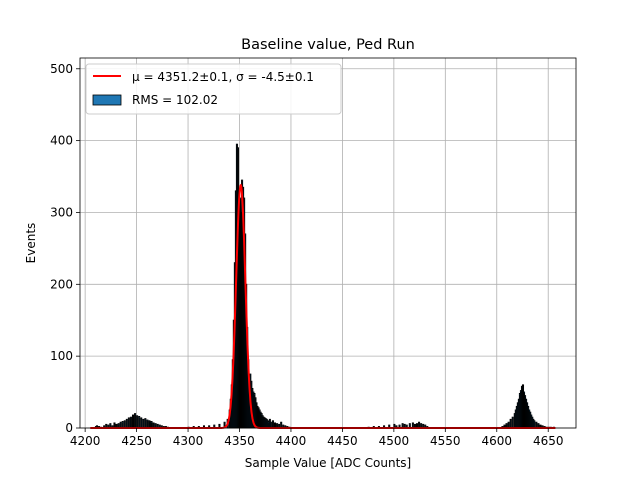  I want to click on legend-rms-swatch, so click(107, 100).